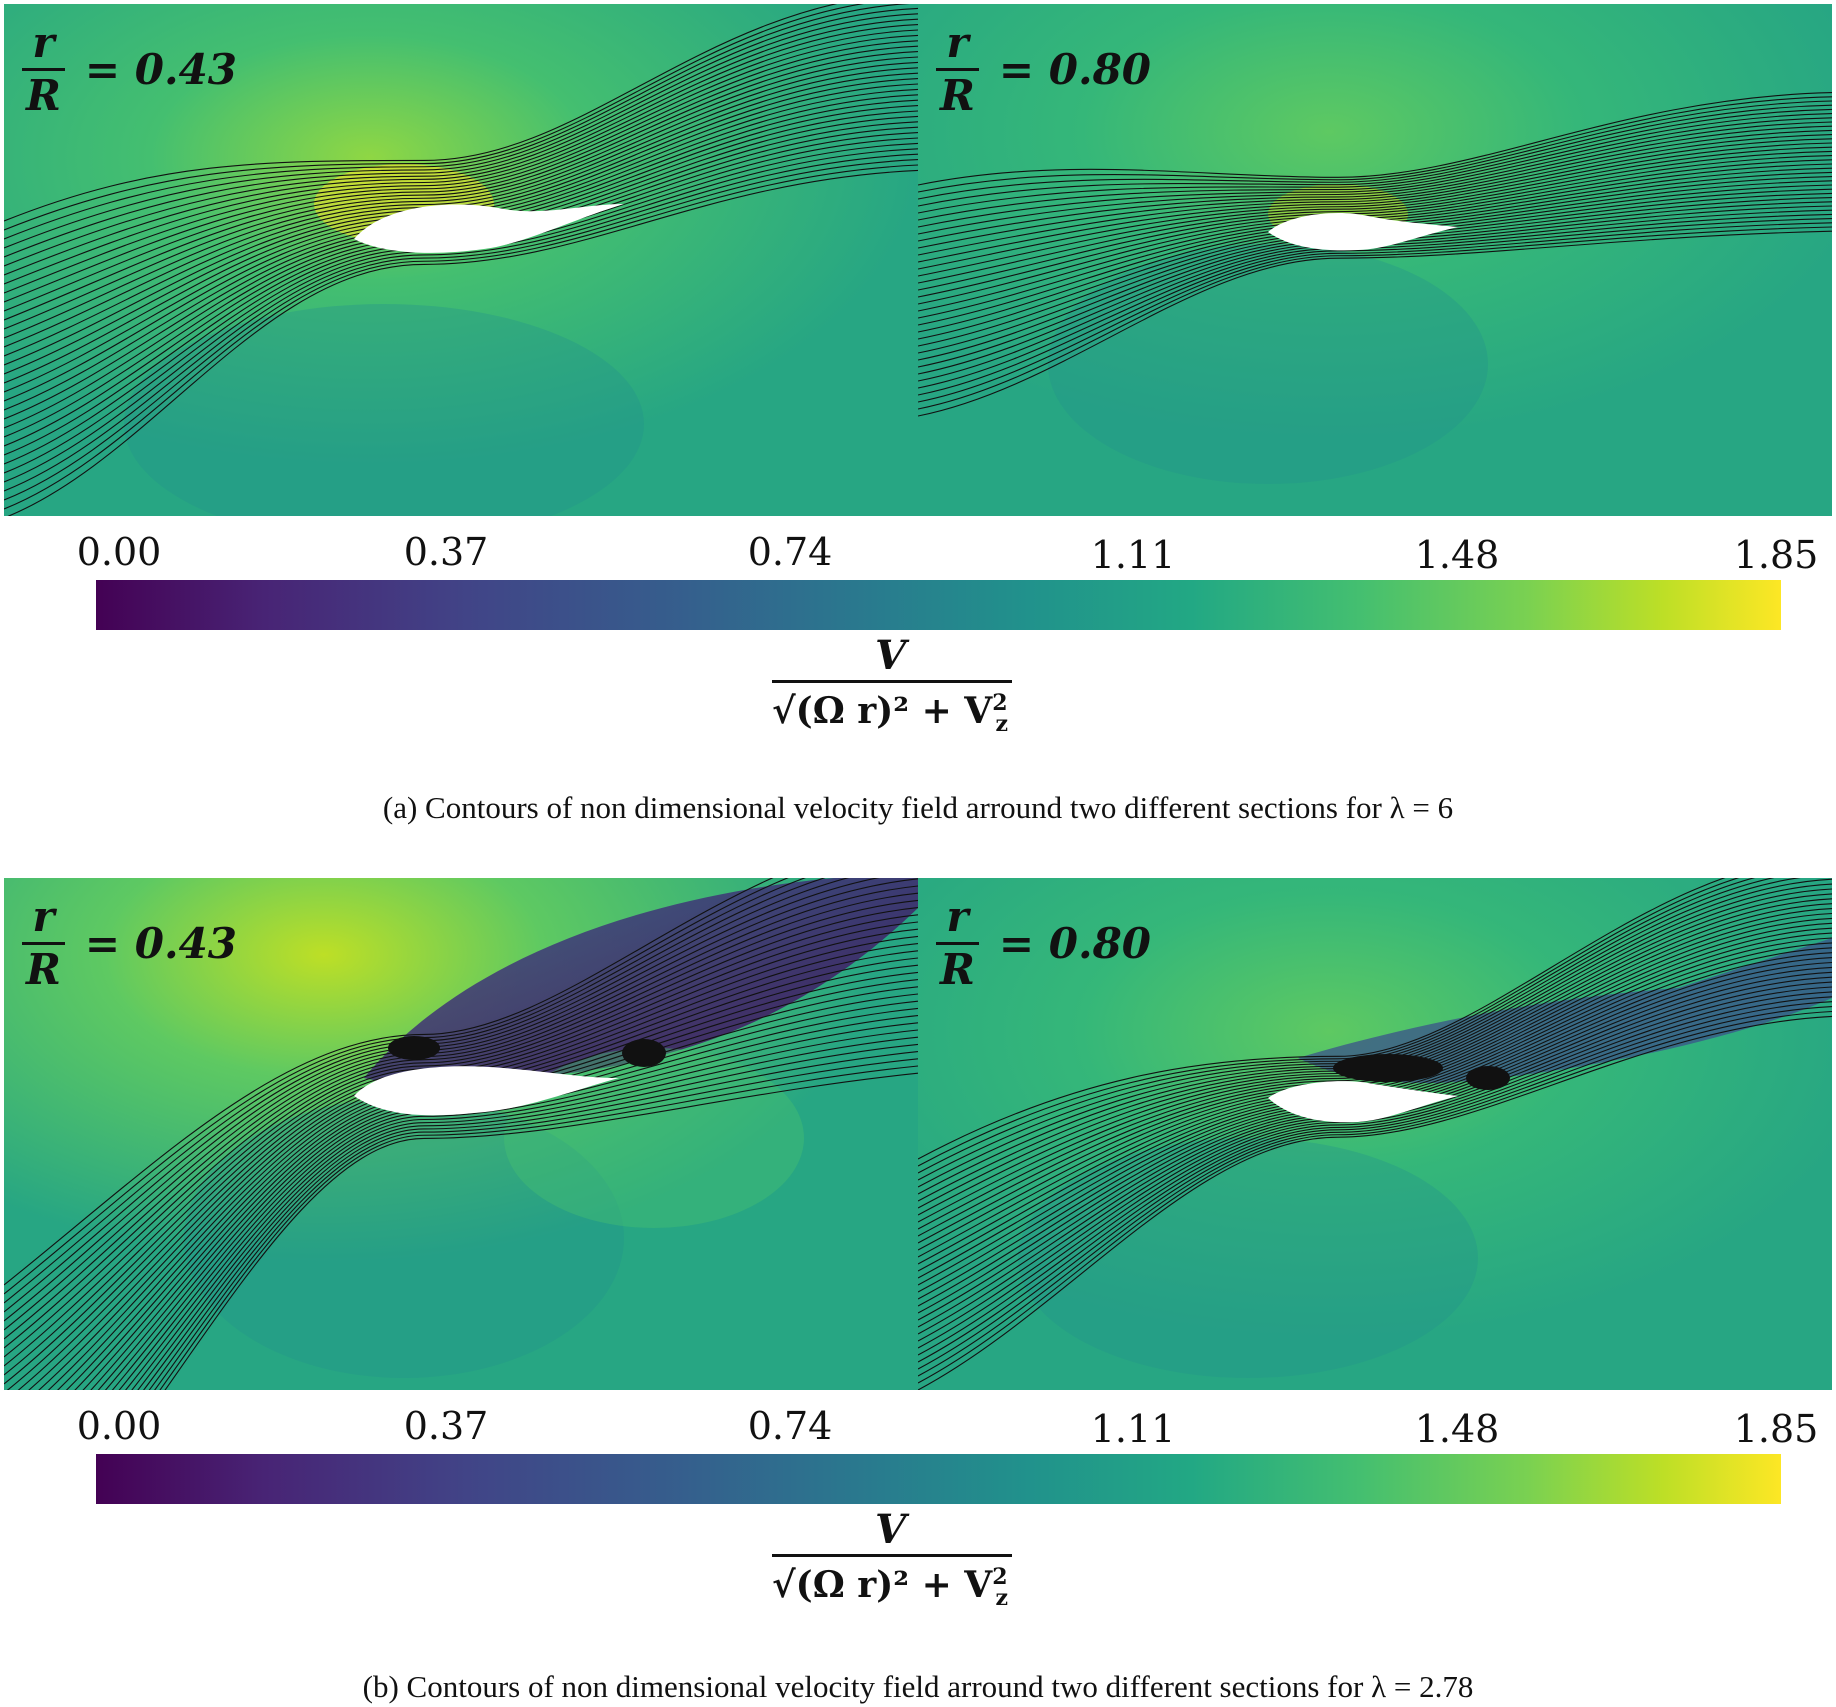  What do you see at coordinates (1075, 69) in the screenshot?
I see `label-value: = 0.80` at bounding box center [1075, 69].